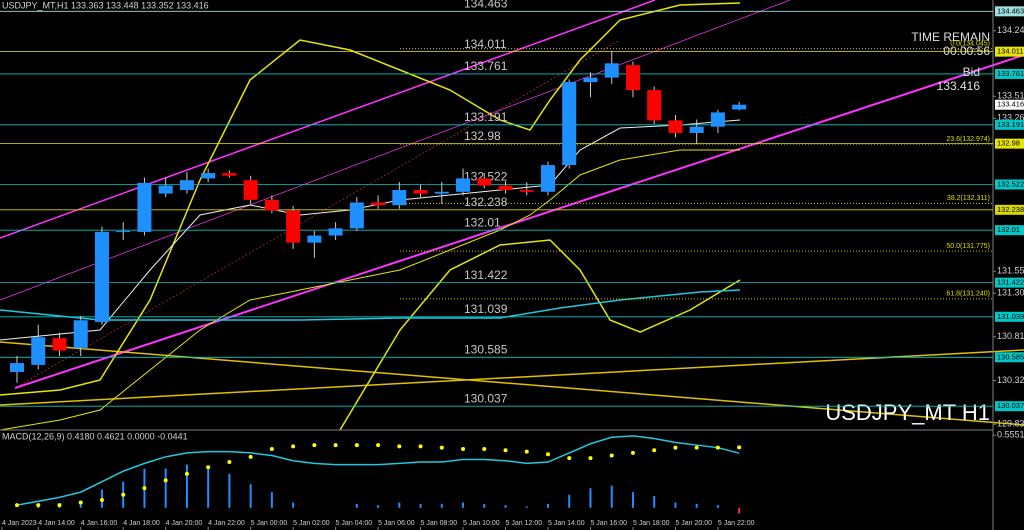 The height and width of the screenshot is (530, 1024). I want to click on level-axis-label: 133.761, so click(1010, 73).